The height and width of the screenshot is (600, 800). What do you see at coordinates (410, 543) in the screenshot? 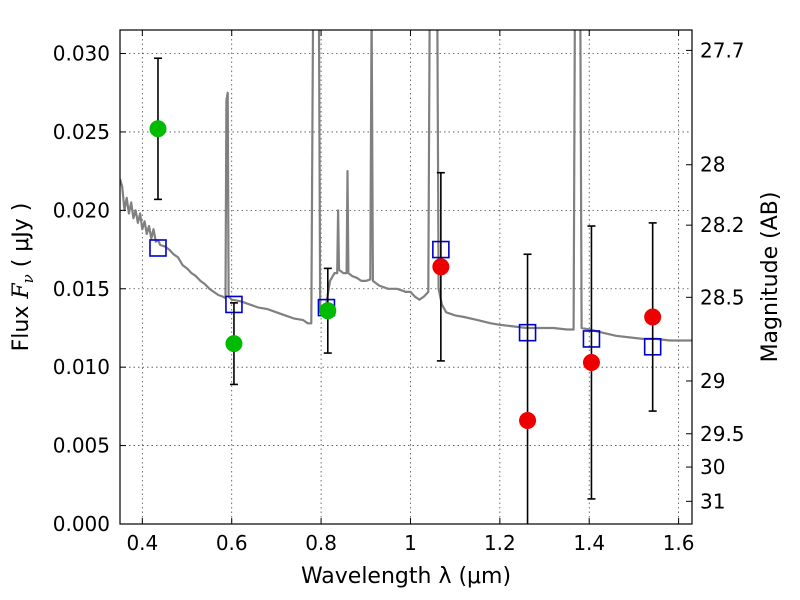
I see `x-tick-label: 1` at bounding box center [410, 543].